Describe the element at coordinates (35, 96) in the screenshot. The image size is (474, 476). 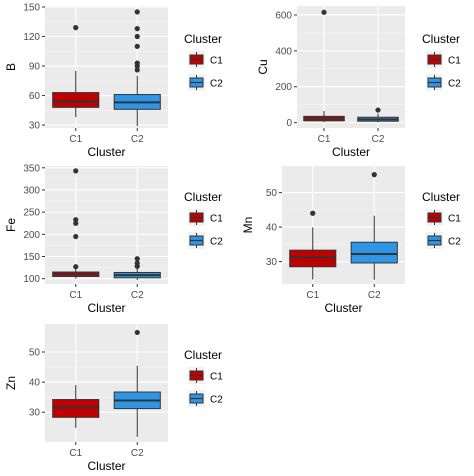
I see `y-tick-label: 60` at that location.